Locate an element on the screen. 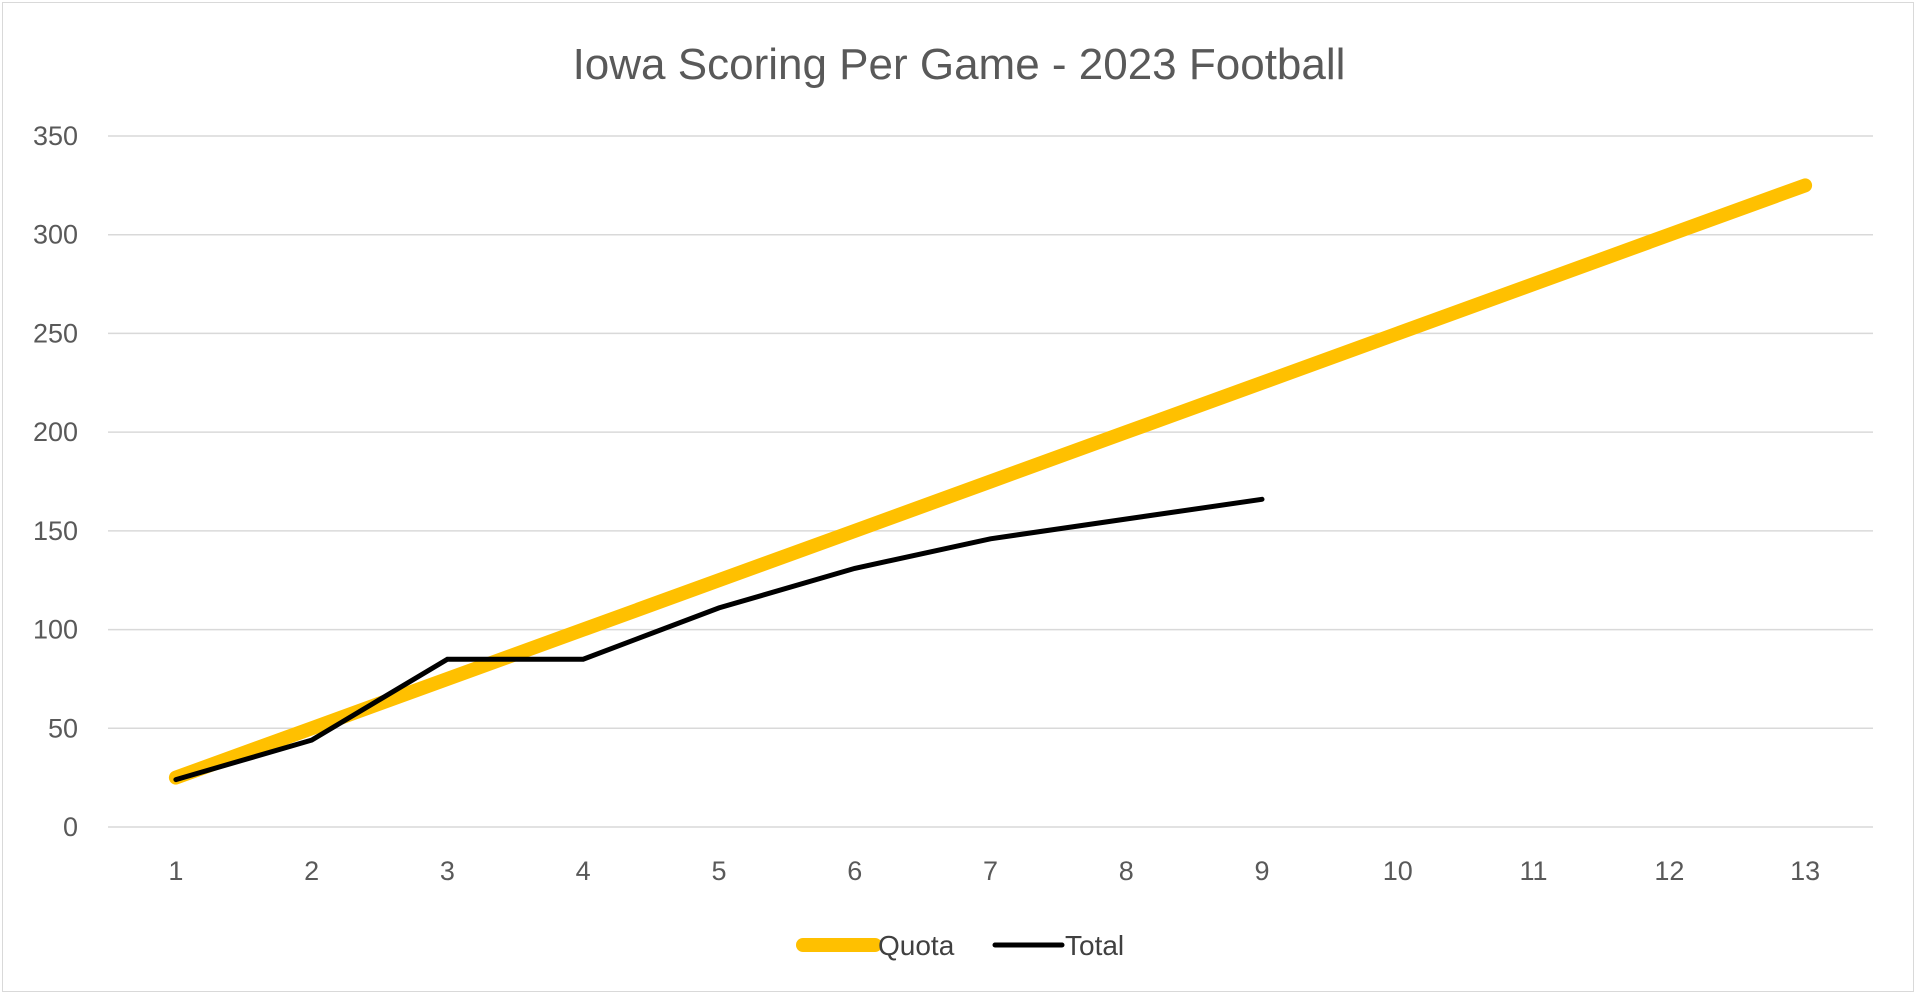 The width and height of the screenshot is (1920, 998). y-tick-label: 150 is located at coordinates (55, 531).